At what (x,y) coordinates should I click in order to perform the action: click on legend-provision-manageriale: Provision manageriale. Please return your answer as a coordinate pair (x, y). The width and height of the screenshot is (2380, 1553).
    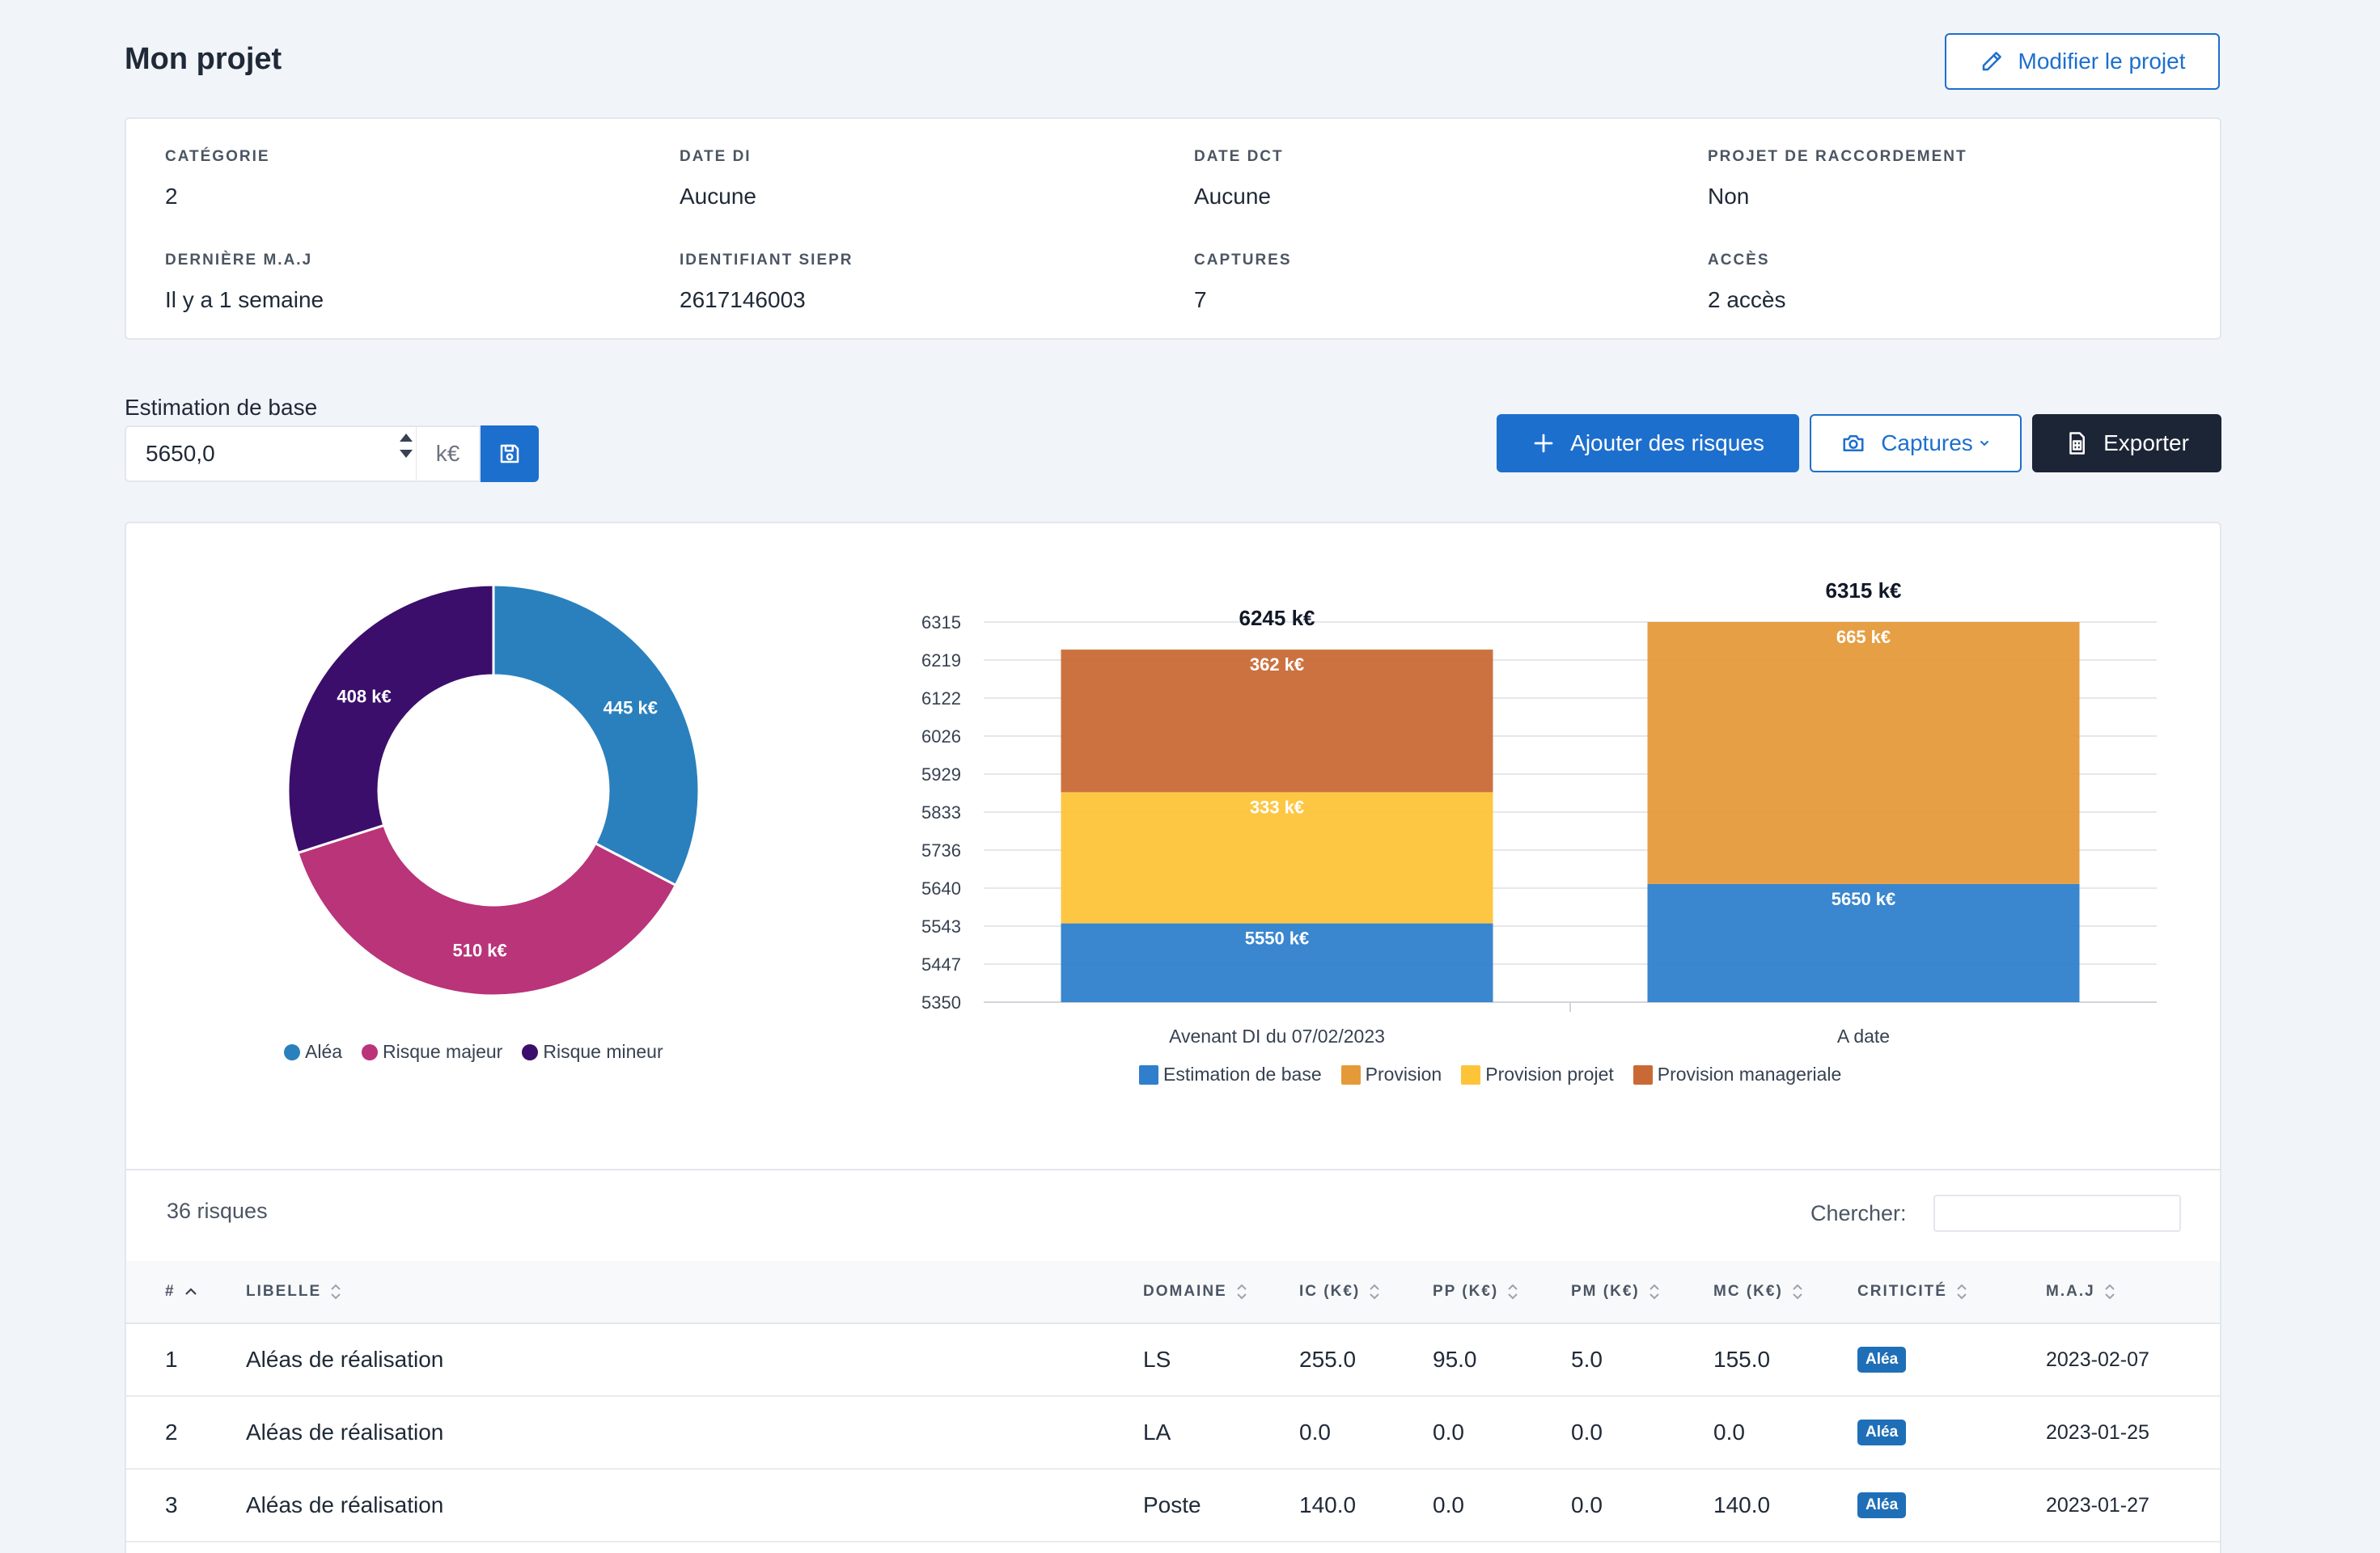
    Looking at the image, I should click on (1737, 1074).